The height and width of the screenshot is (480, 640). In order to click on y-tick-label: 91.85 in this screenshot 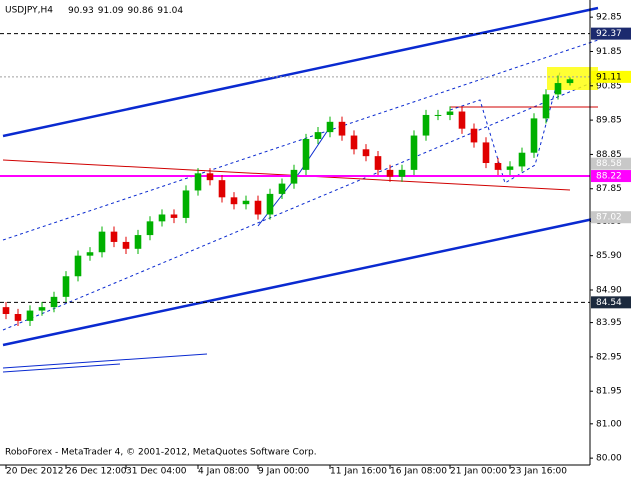, I will do `click(609, 52)`.